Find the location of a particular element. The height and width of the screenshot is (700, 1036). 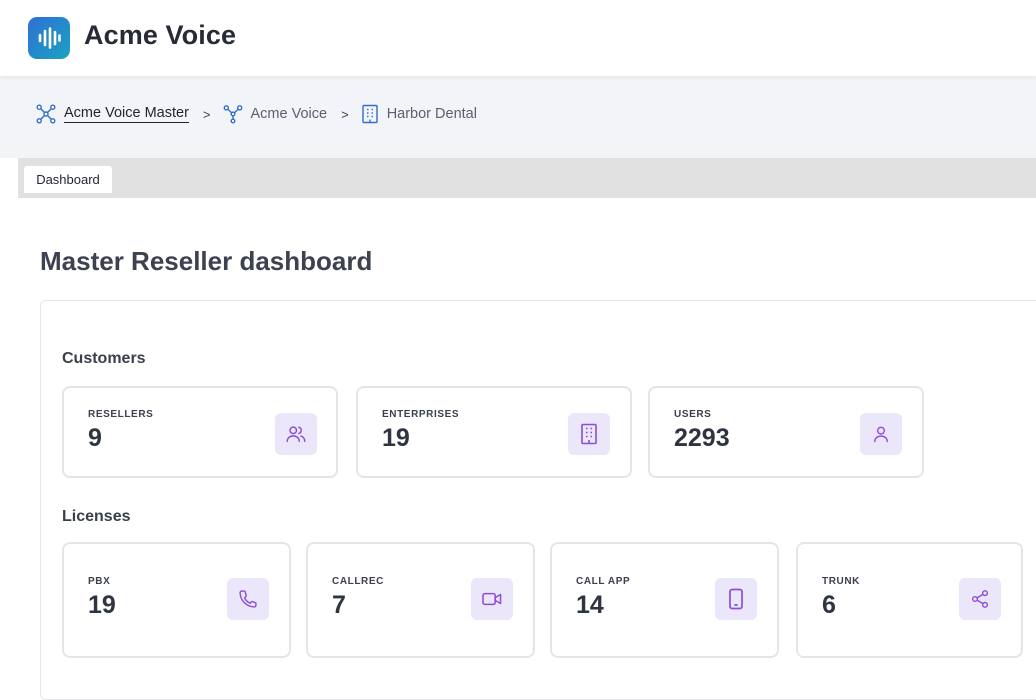

stat-card-value: 9 is located at coordinates (95, 438).